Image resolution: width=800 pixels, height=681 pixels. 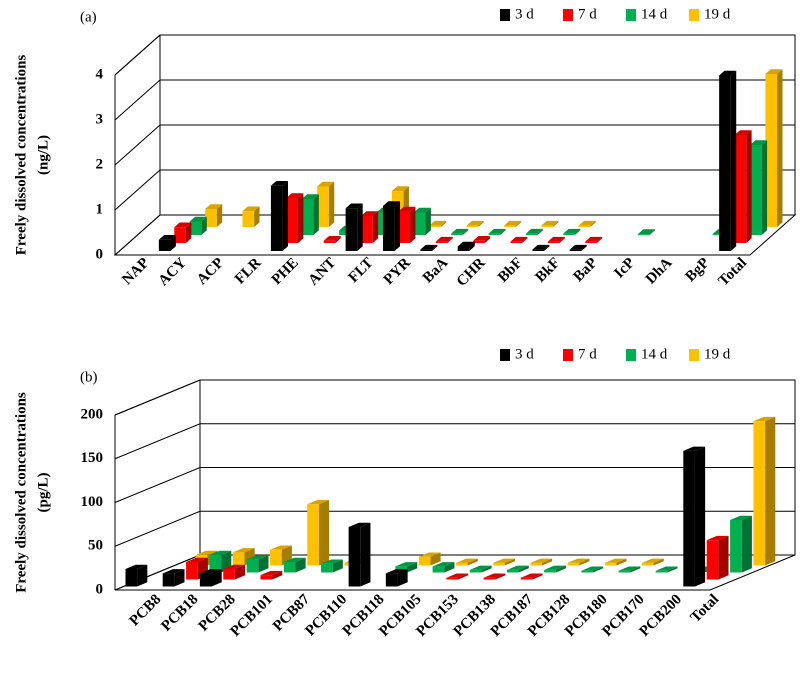 I want to click on x-tick-label: BbF, so click(x=510, y=270).